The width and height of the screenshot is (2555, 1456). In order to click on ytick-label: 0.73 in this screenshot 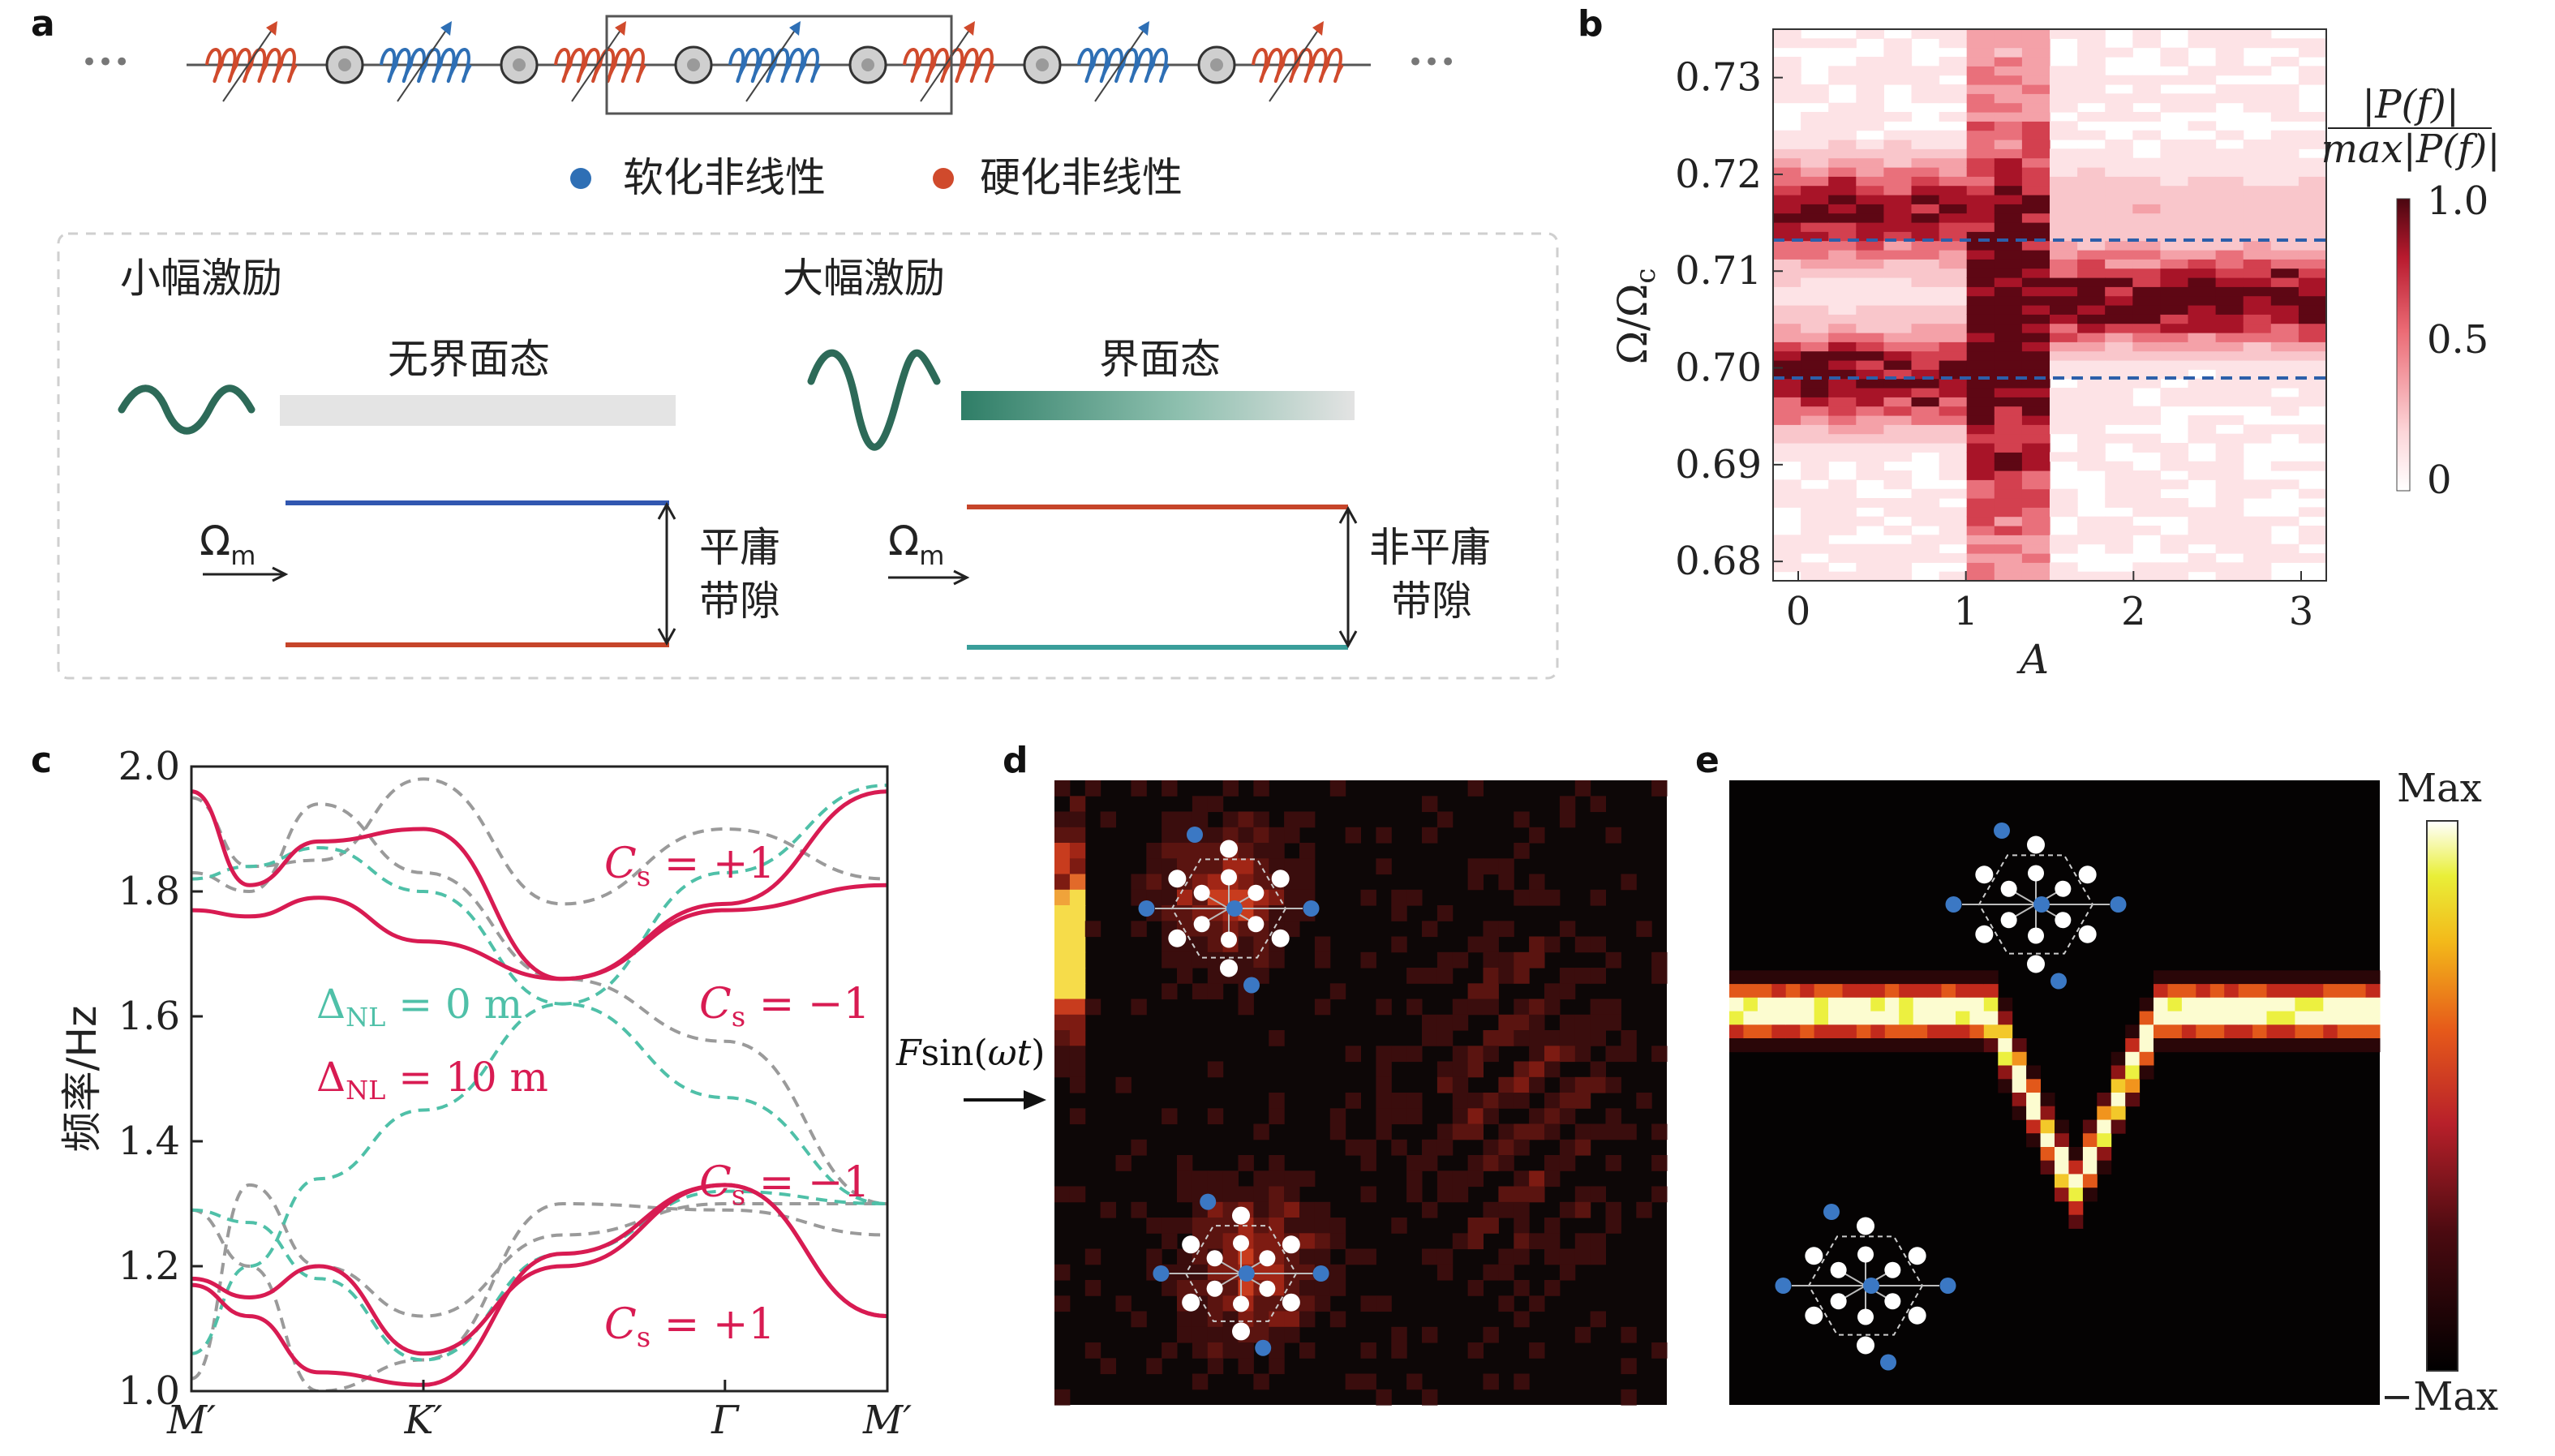, I will do `click(1719, 78)`.